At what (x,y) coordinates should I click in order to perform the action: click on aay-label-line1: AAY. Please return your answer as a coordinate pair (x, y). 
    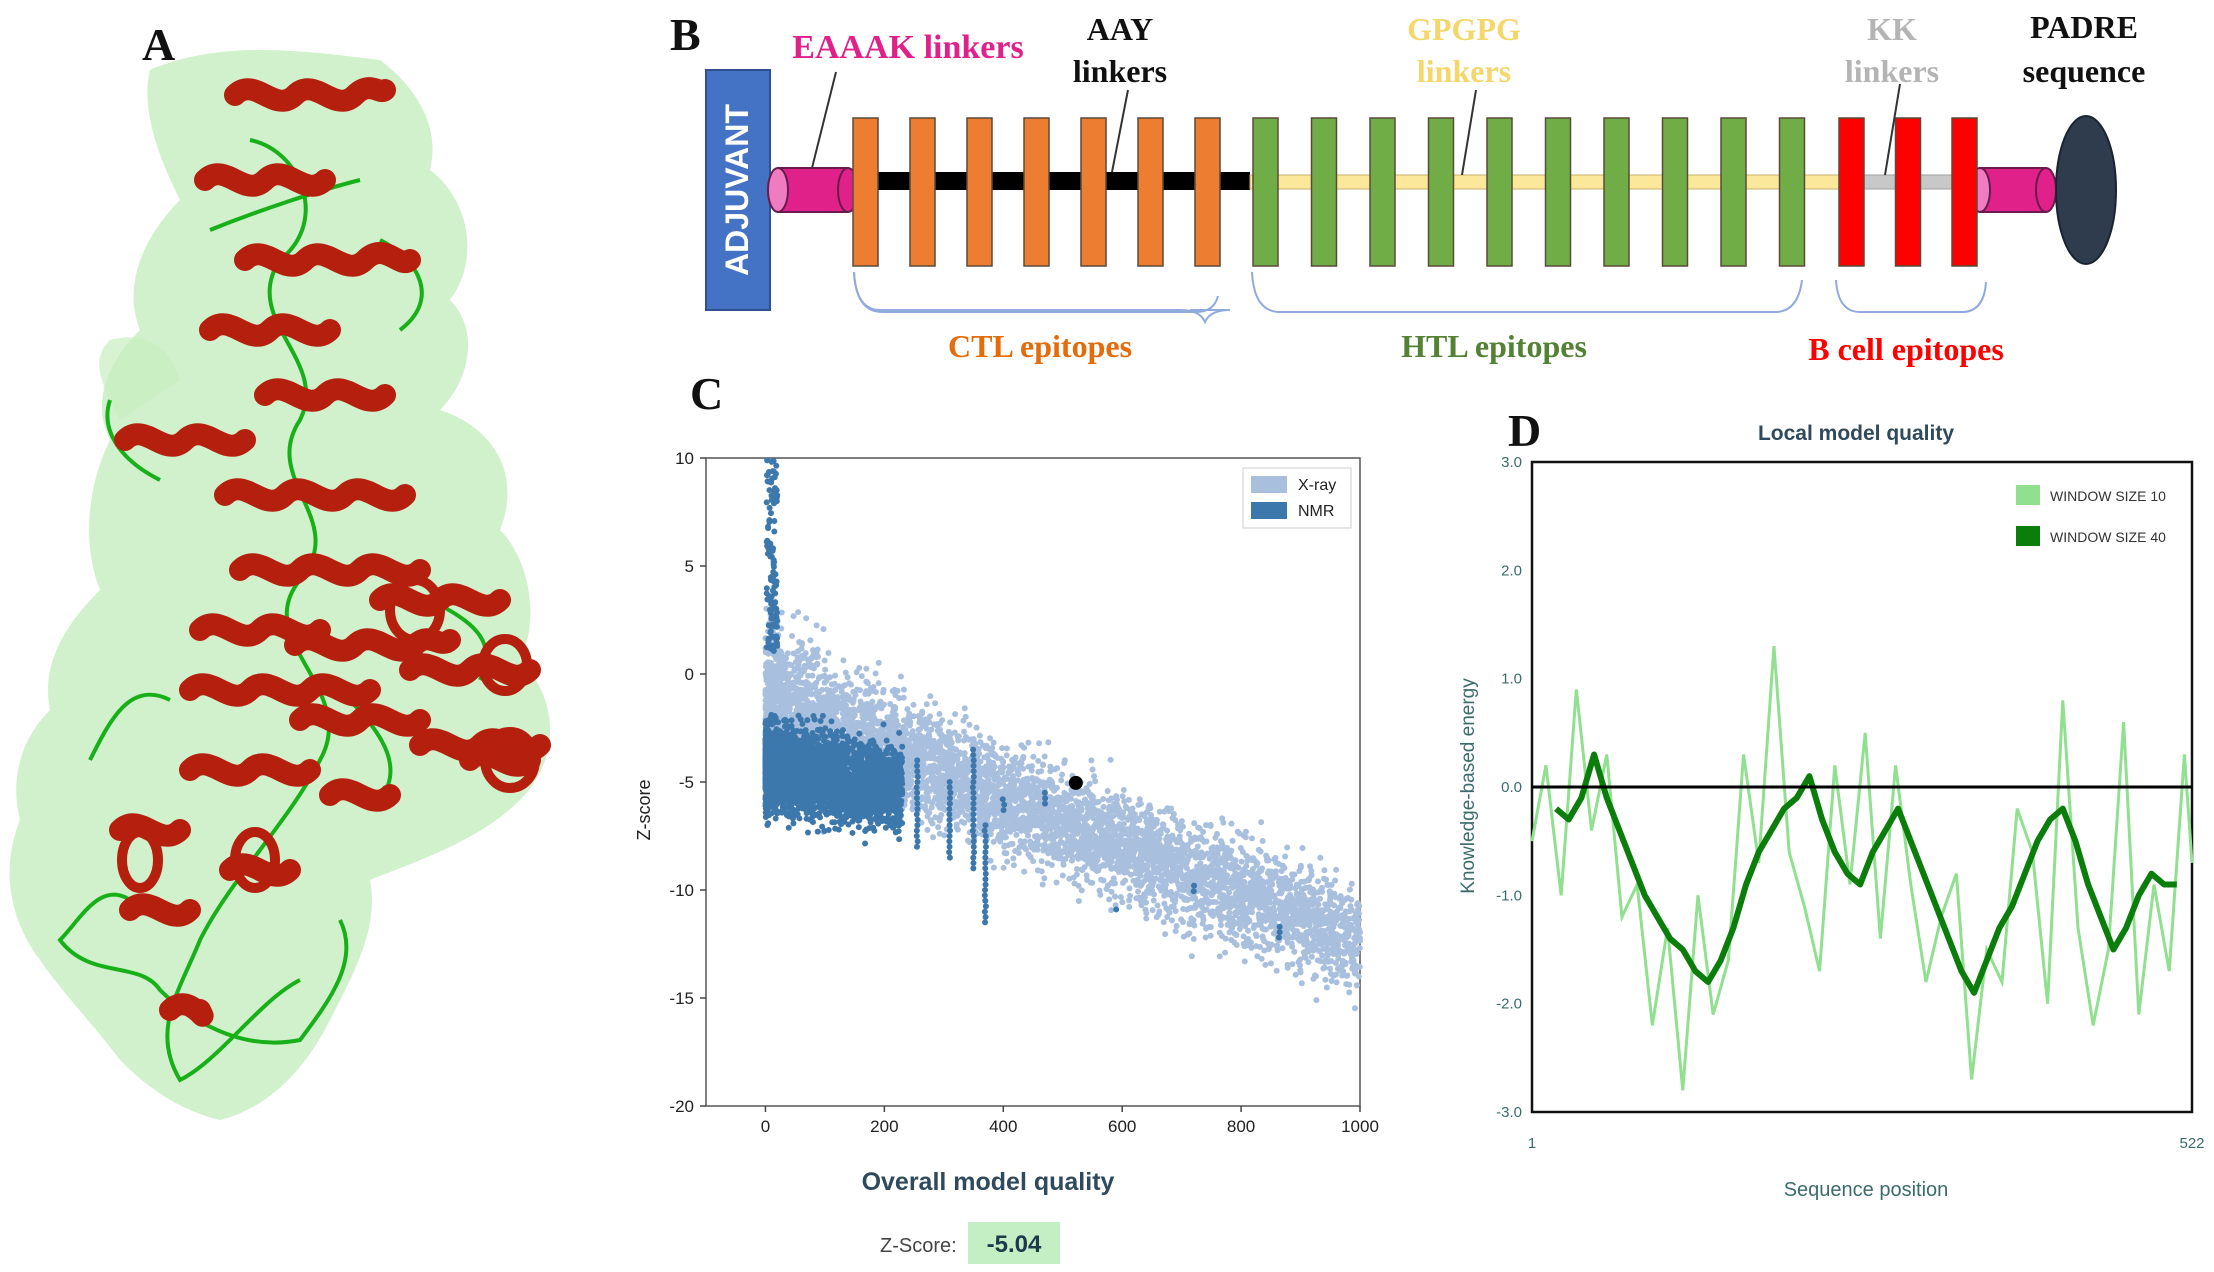
    Looking at the image, I should click on (1120, 29).